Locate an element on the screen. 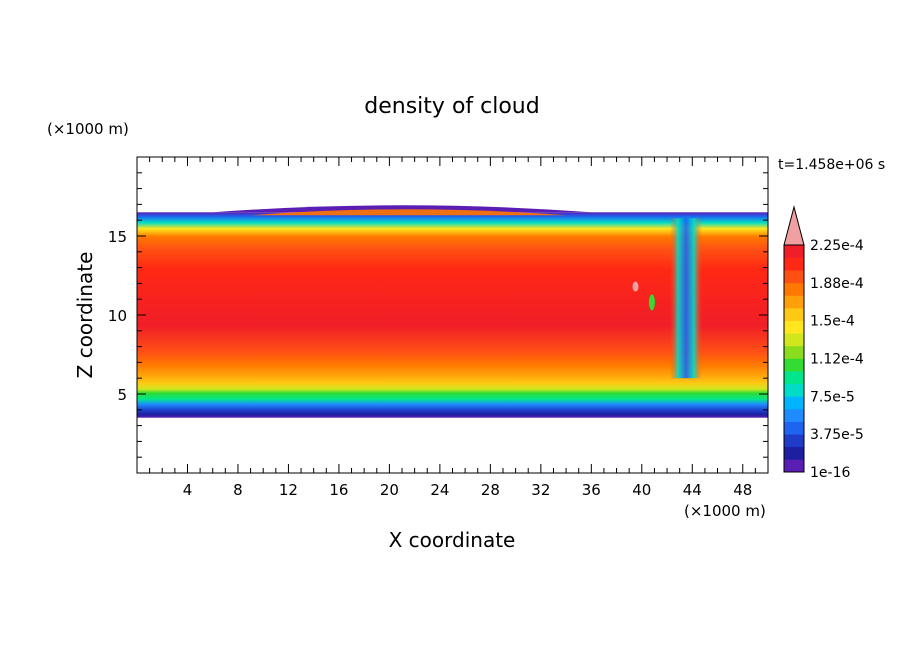  x-tick-label: 28 is located at coordinates (490, 490).